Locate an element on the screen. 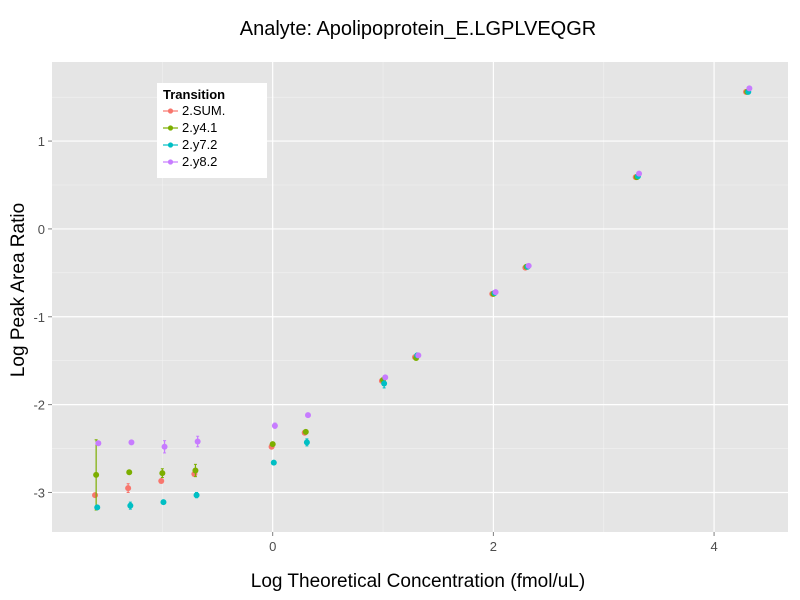 Image resolution: width=800 pixels, height=600 pixels. legend-title: Transition is located at coordinates (194, 94).